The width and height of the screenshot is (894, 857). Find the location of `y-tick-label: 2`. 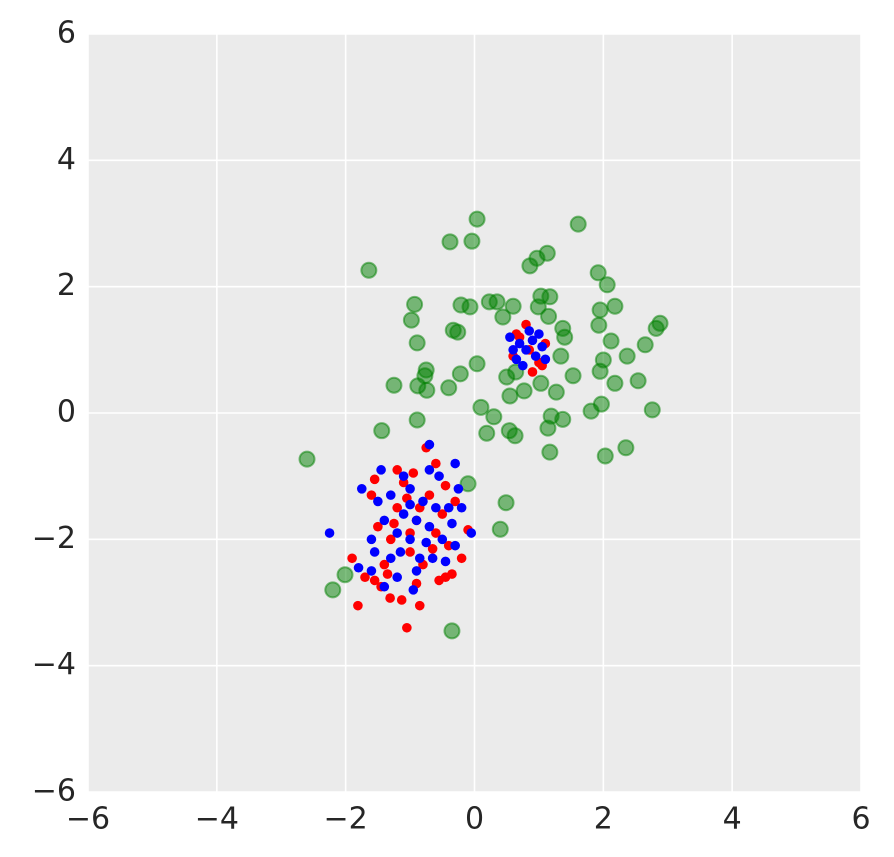

y-tick-label: 2 is located at coordinates (66, 285).